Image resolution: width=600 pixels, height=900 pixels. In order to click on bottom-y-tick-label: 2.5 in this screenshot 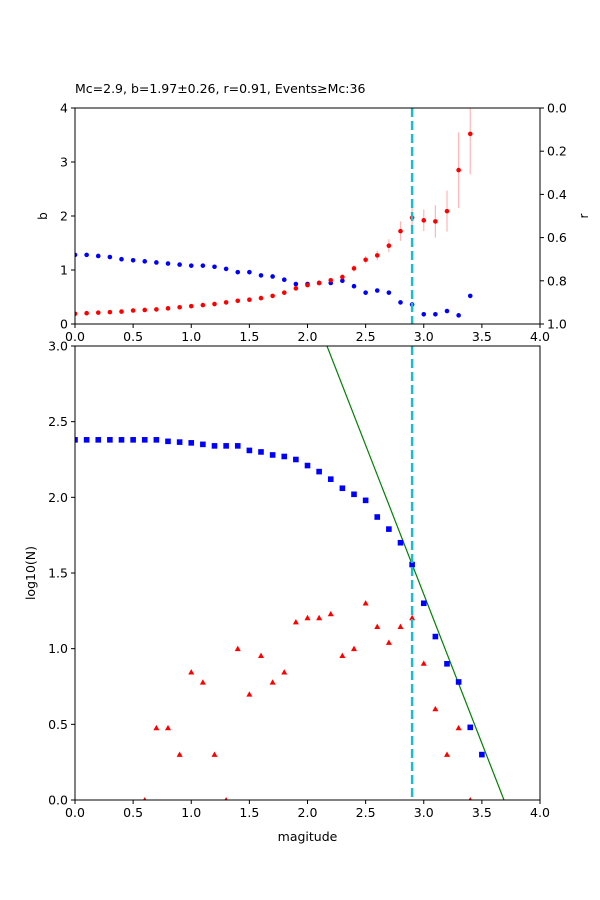, I will do `click(58, 421)`.